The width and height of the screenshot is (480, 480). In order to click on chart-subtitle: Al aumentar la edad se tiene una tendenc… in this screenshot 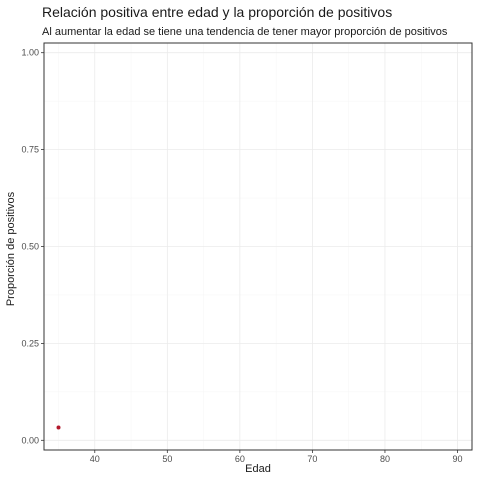, I will do `click(245, 32)`.